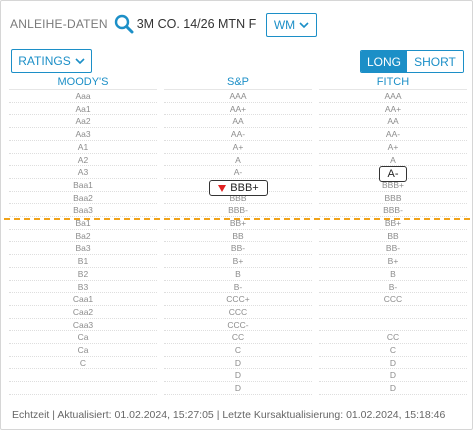 This screenshot has height=430, width=473. I want to click on rating-cell-sp: B, so click(238, 273).